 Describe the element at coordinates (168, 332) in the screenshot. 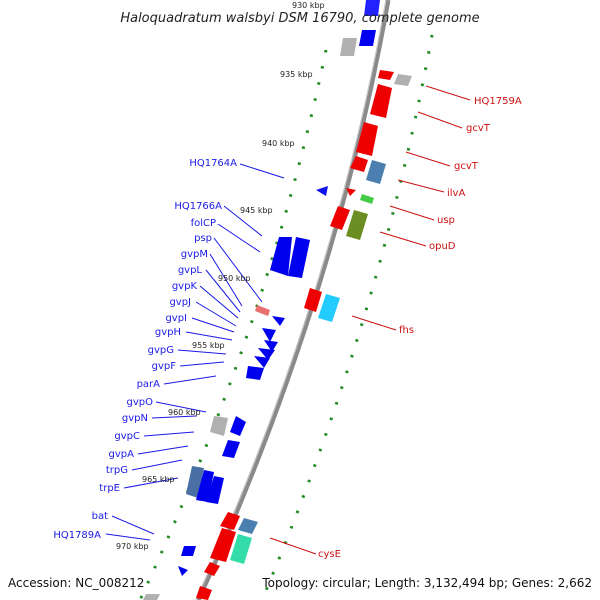

I see `gene-label: gvpH` at that location.